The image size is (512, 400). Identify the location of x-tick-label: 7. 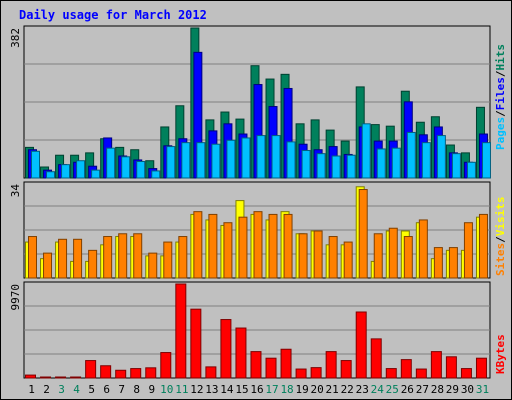
(121, 389).